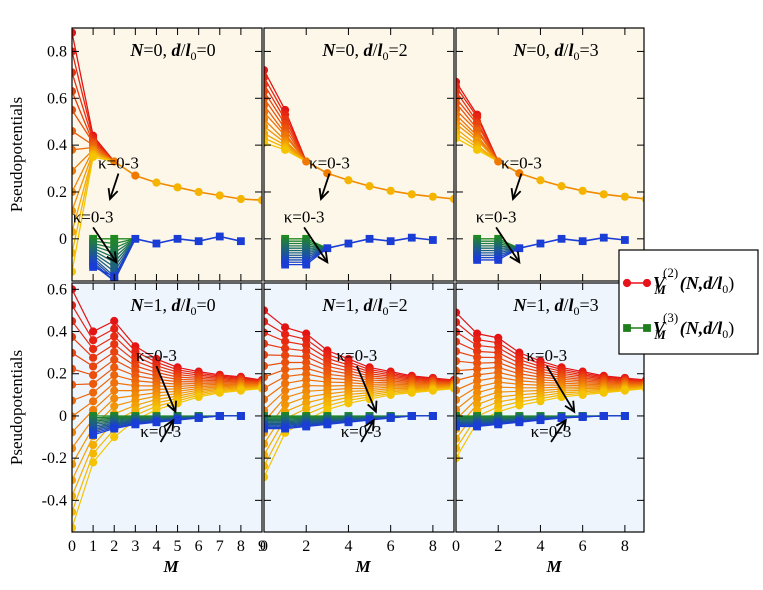 The height and width of the screenshot is (590, 763). I want to click on legend-label-part: V, so click(660, 283).